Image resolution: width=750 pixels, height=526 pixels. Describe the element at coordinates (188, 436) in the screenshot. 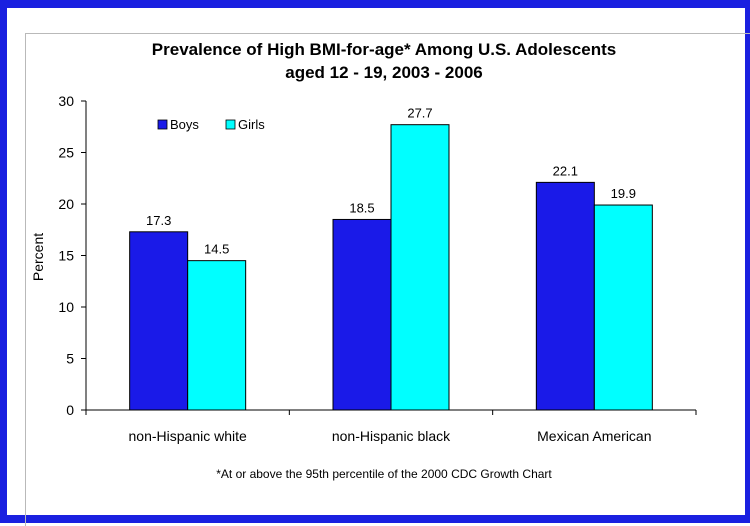

I see `category-label-0: non-Hispanic white` at that location.